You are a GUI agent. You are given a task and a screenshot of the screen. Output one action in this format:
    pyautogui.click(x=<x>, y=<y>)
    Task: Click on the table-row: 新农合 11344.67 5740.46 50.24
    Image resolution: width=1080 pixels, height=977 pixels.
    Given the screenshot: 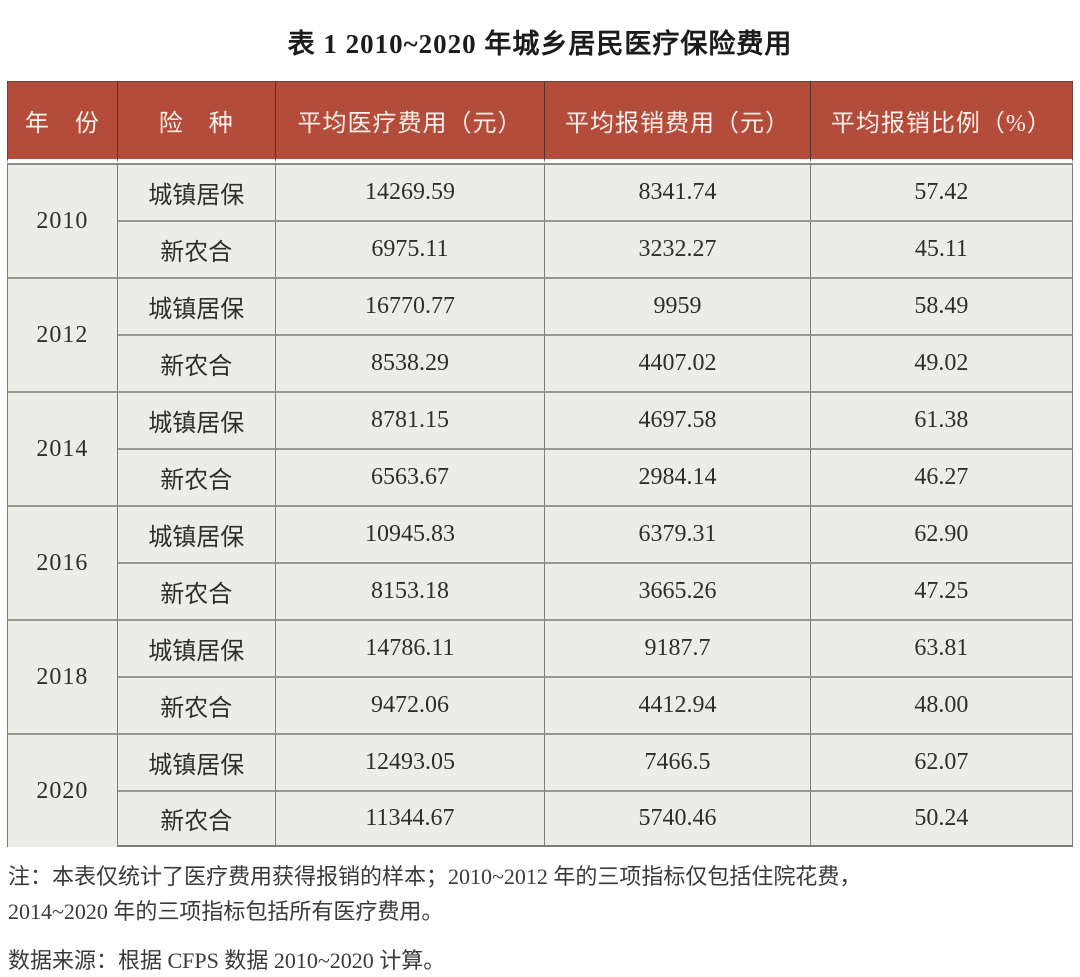 What is the action you would take?
    pyautogui.click(x=540, y=818)
    